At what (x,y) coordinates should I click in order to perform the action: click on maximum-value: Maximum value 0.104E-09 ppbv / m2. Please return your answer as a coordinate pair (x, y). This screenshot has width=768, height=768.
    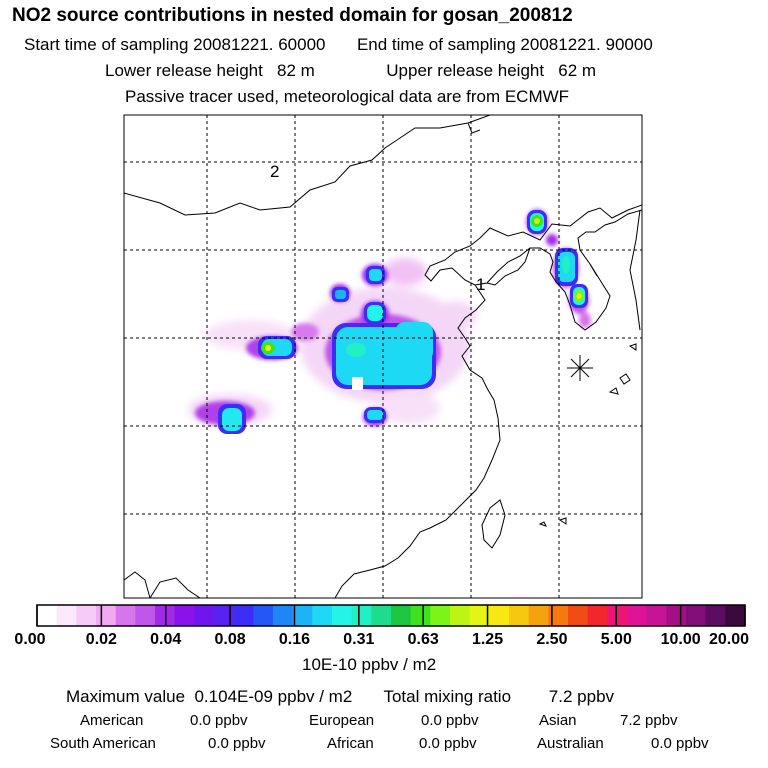
    Looking at the image, I should click on (209, 696).